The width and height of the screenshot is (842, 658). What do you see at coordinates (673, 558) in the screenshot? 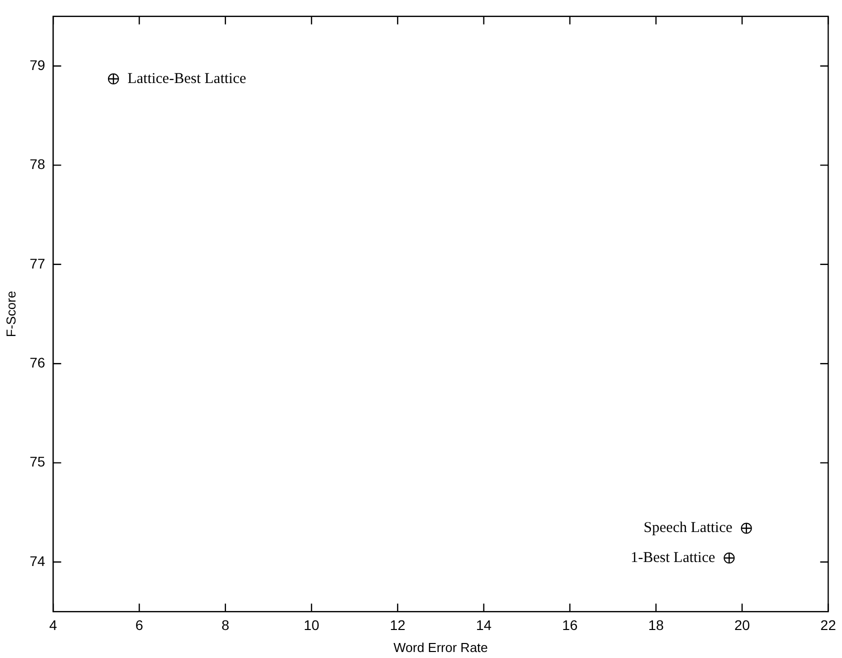
I see `series-label: 1-Best Lattice` at bounding box center [673, 558].